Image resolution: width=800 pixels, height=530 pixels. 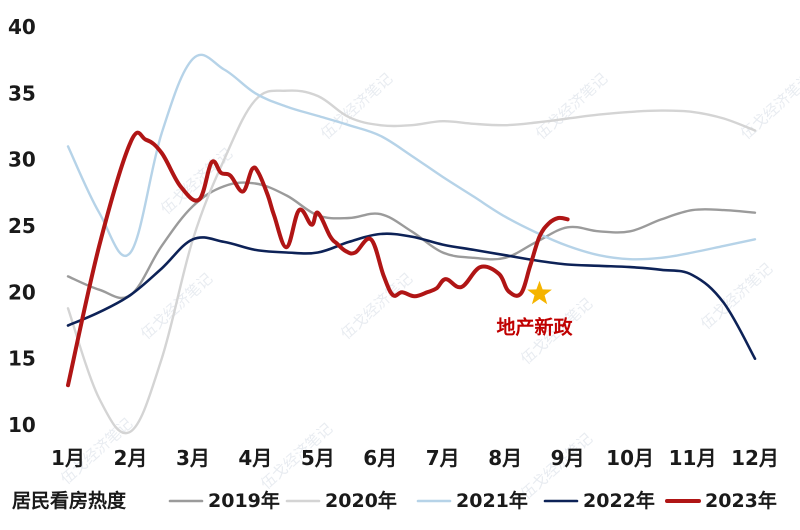 I want to click on y-tick-label: 35, so click(x=22, y=93).